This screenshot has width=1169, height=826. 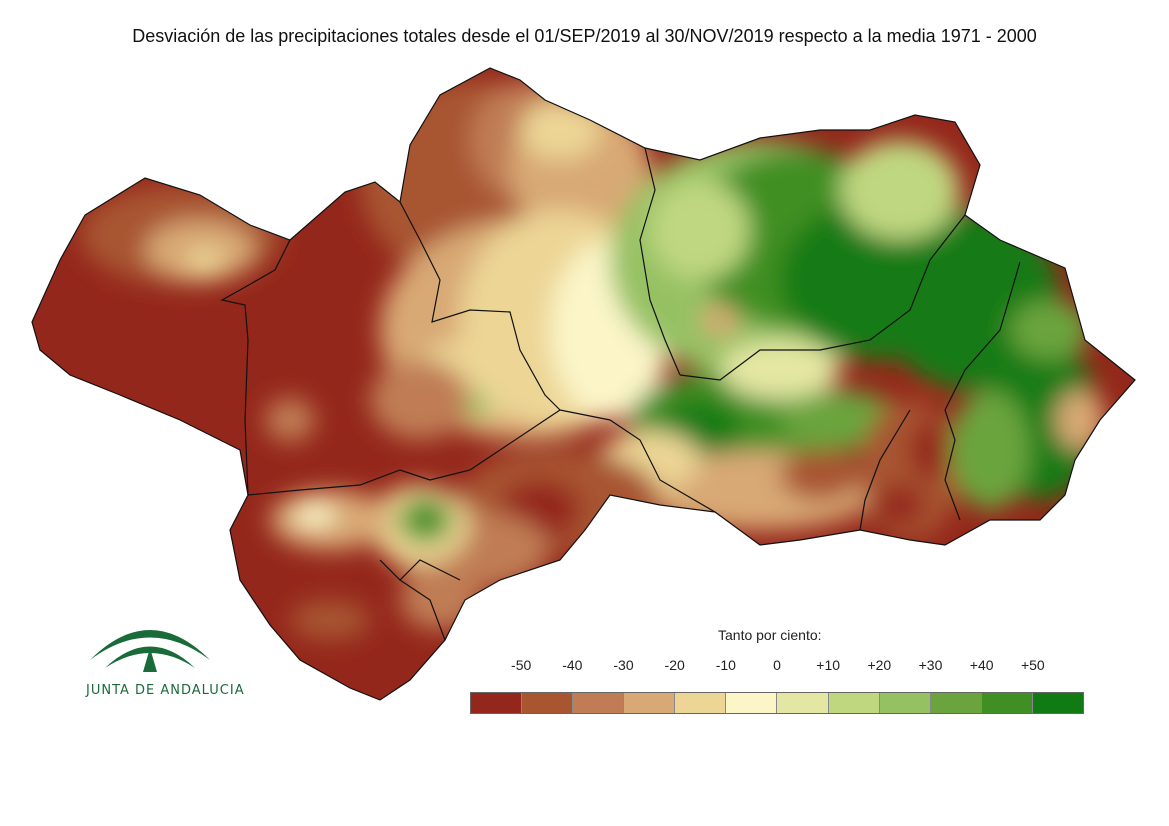 What do you see at coordinates (623, 665) in the screenshot?
I see `legend-tick-label: -30` at bounding box center [623, 665].